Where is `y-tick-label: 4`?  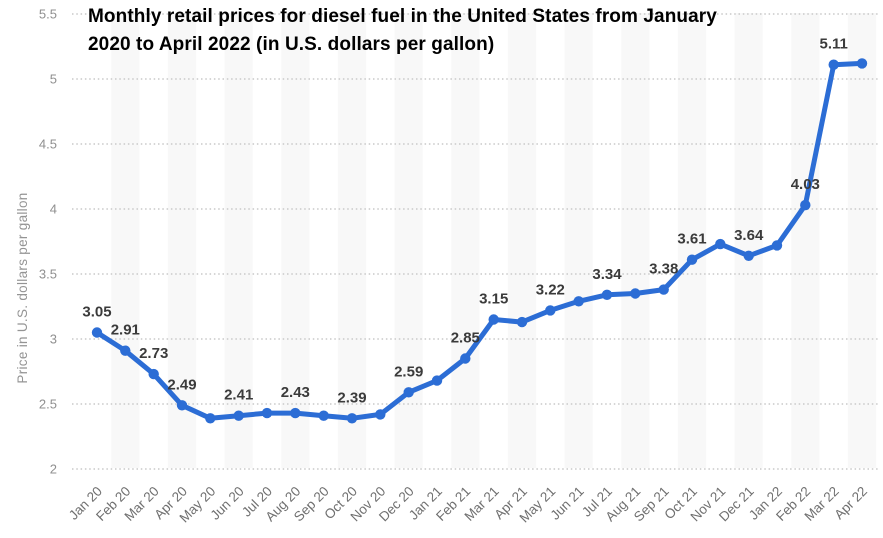
y-tick-label: 4 is located at coordinates (53, 209).